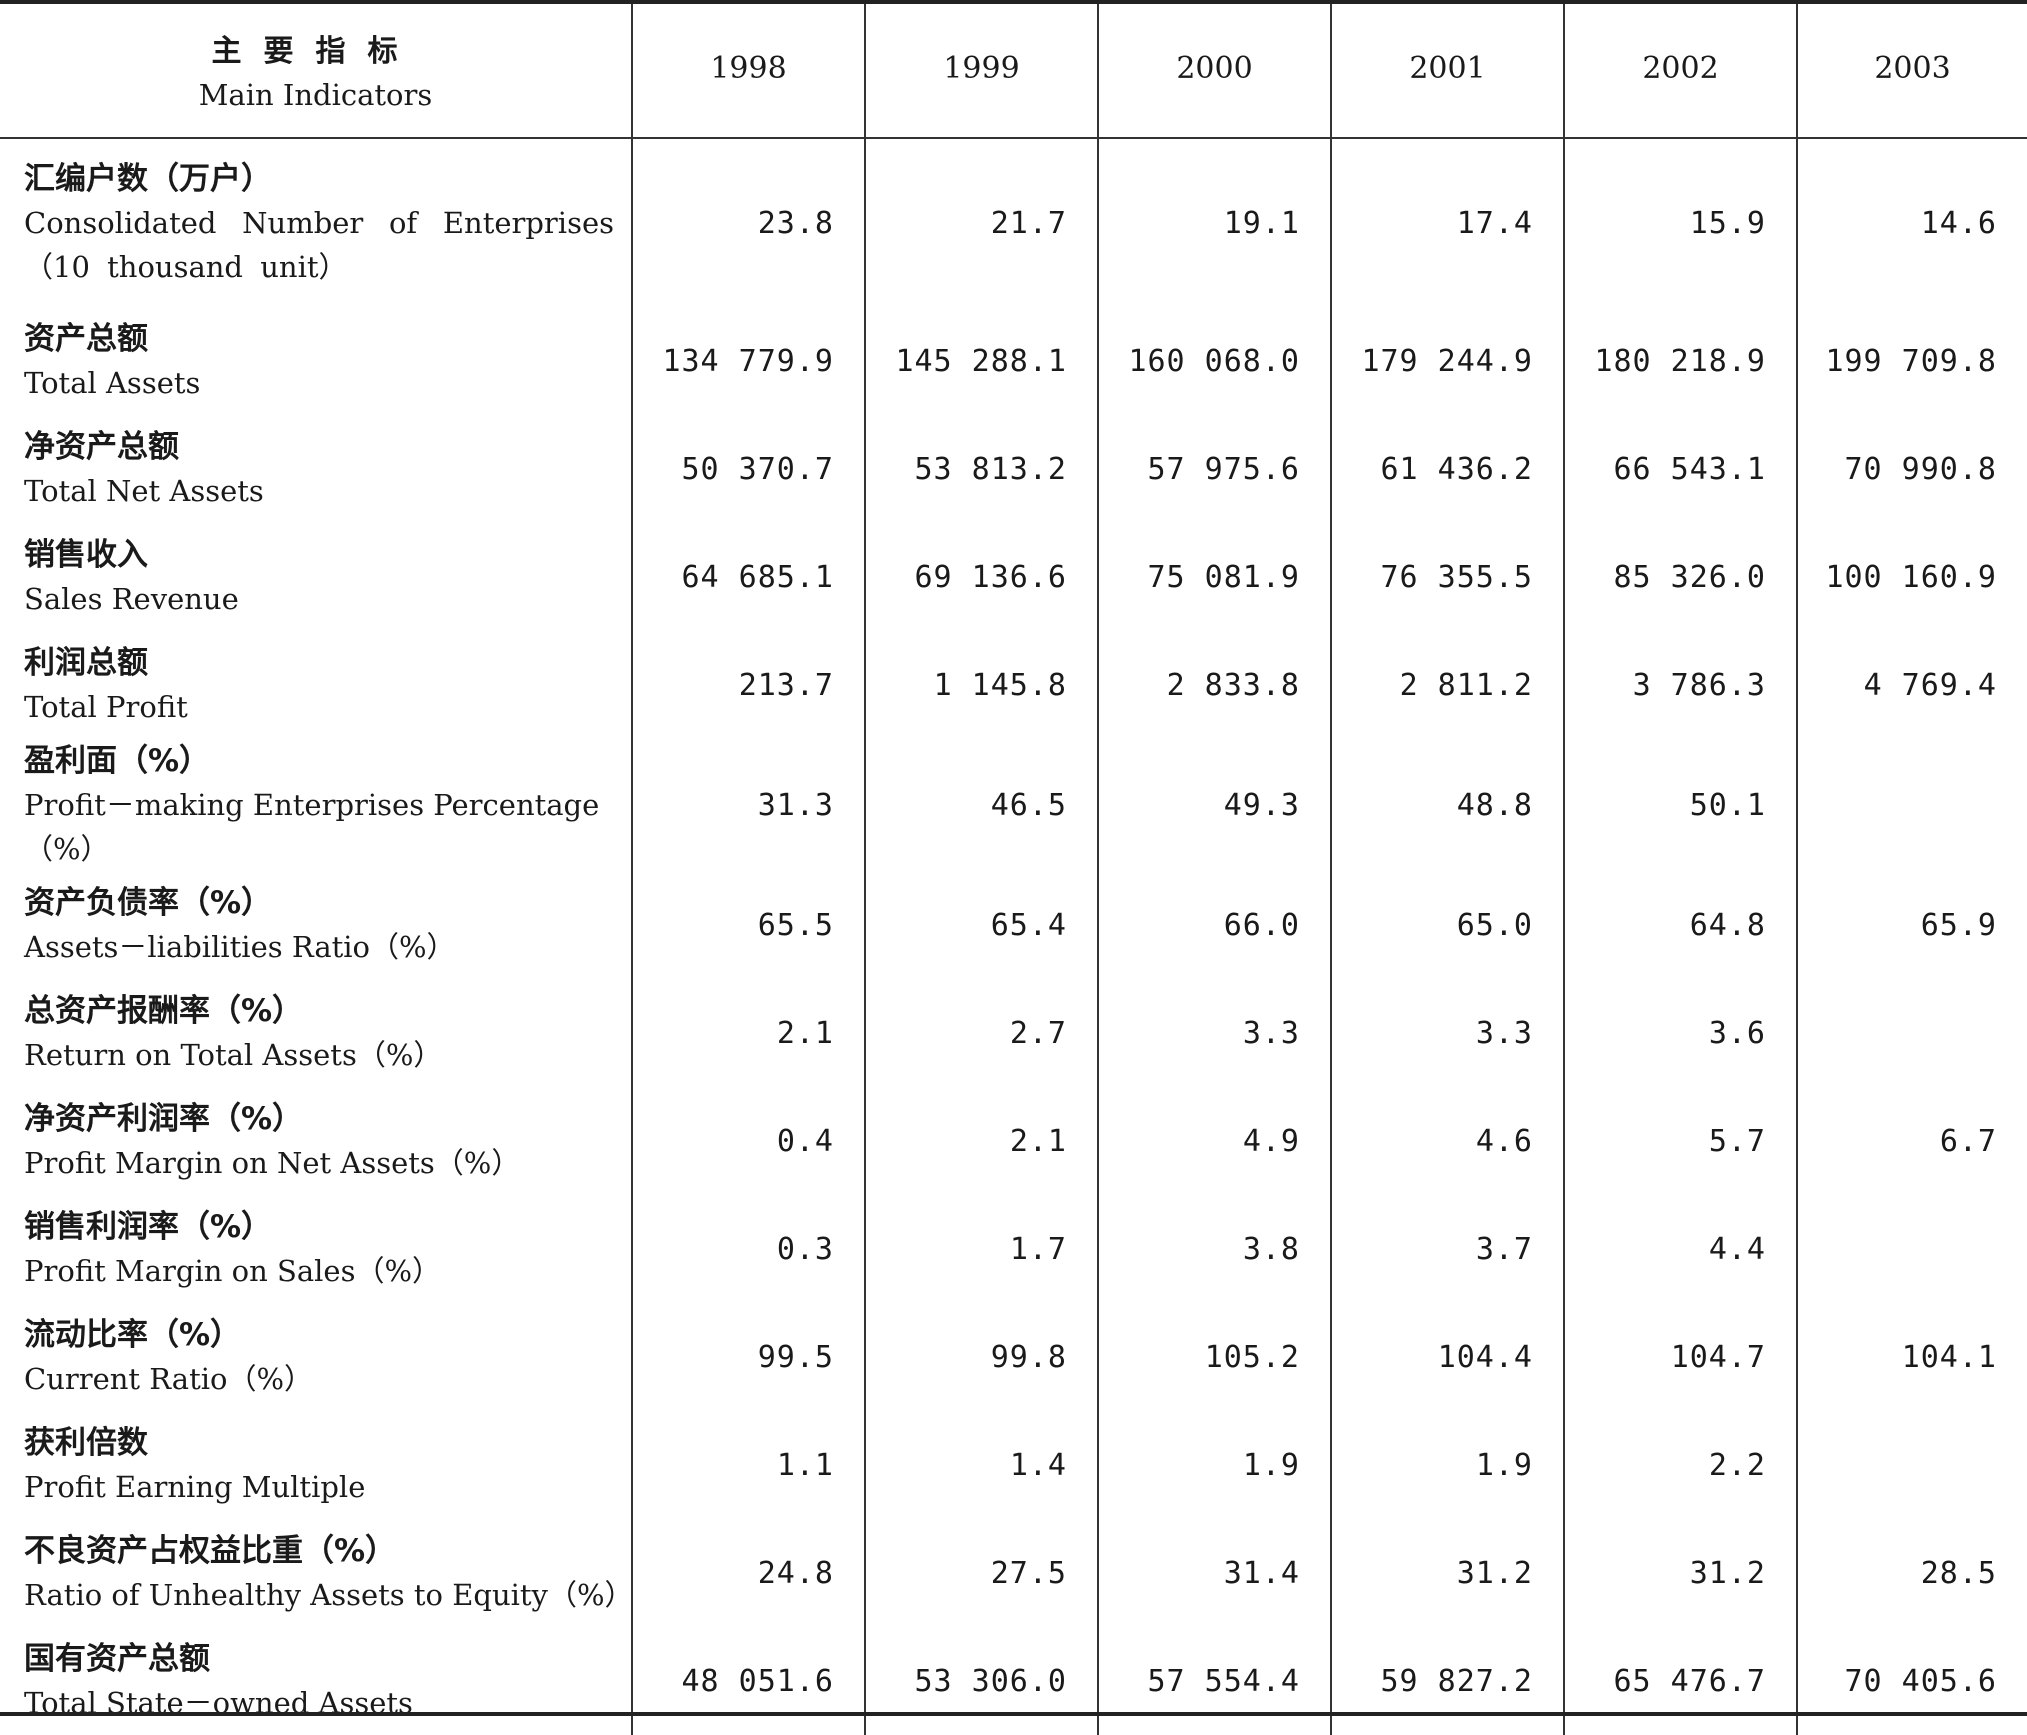 This screenshot has width=2027, height=1735. Describe the element at coordinates (748, 1141) in the screenshot. I see `value-cell: 0.4` at that location.